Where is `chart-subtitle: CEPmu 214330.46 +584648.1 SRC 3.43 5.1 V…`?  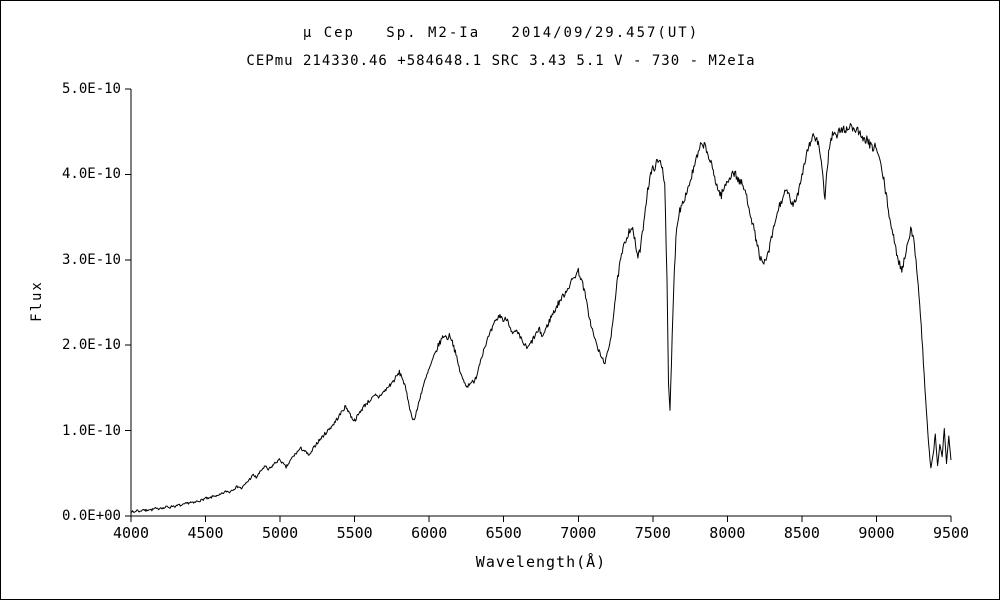 chart-subtitle: CEPmu 214330.46 +584648.1 SRC 3.43 5.1 V… is located at coordinates (501, 61).